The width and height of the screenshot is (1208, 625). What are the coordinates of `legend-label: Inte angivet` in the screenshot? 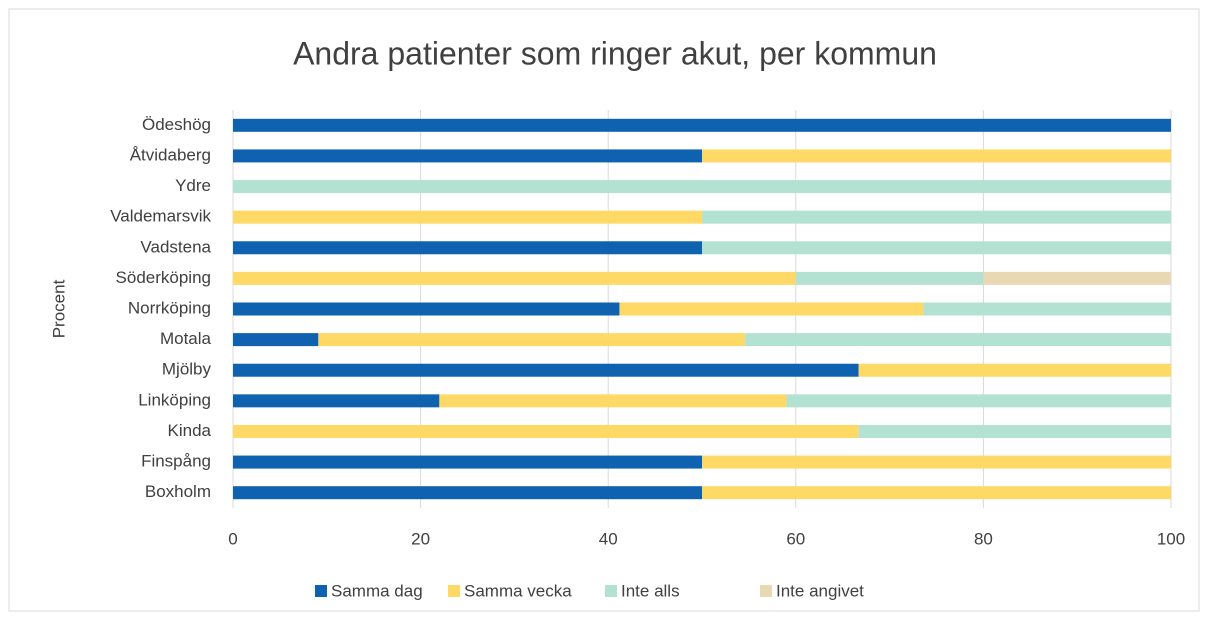 It's located at (820, 590).